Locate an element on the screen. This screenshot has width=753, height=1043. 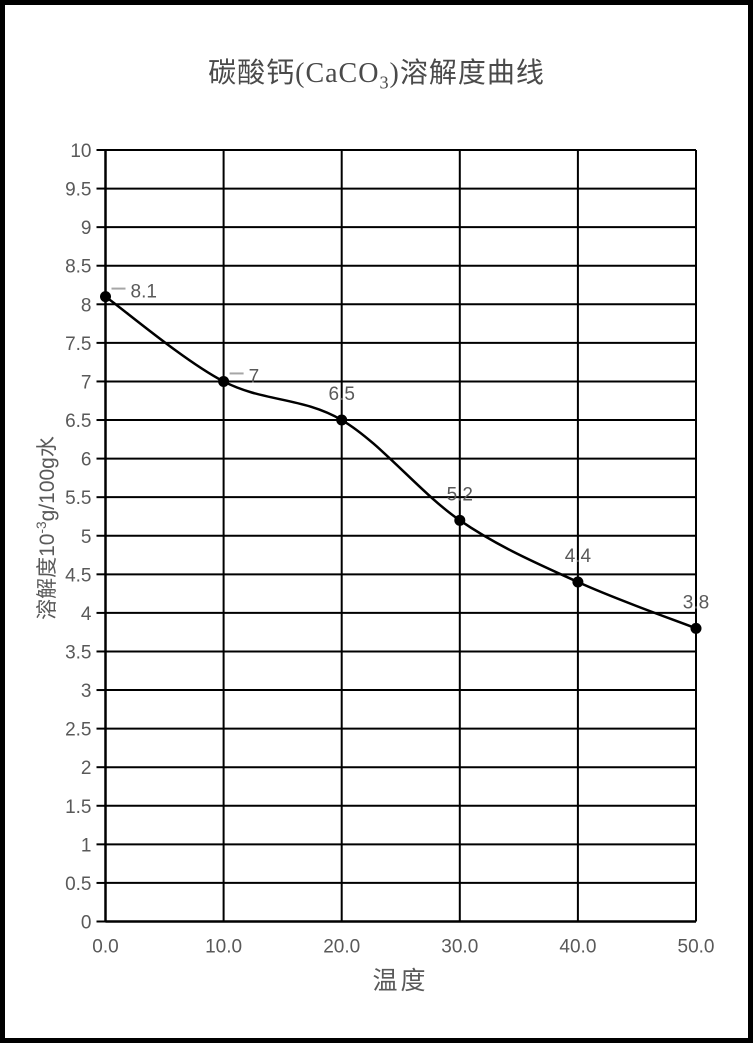
data-point-label: 4.4 is located at coordinates (578, 556).